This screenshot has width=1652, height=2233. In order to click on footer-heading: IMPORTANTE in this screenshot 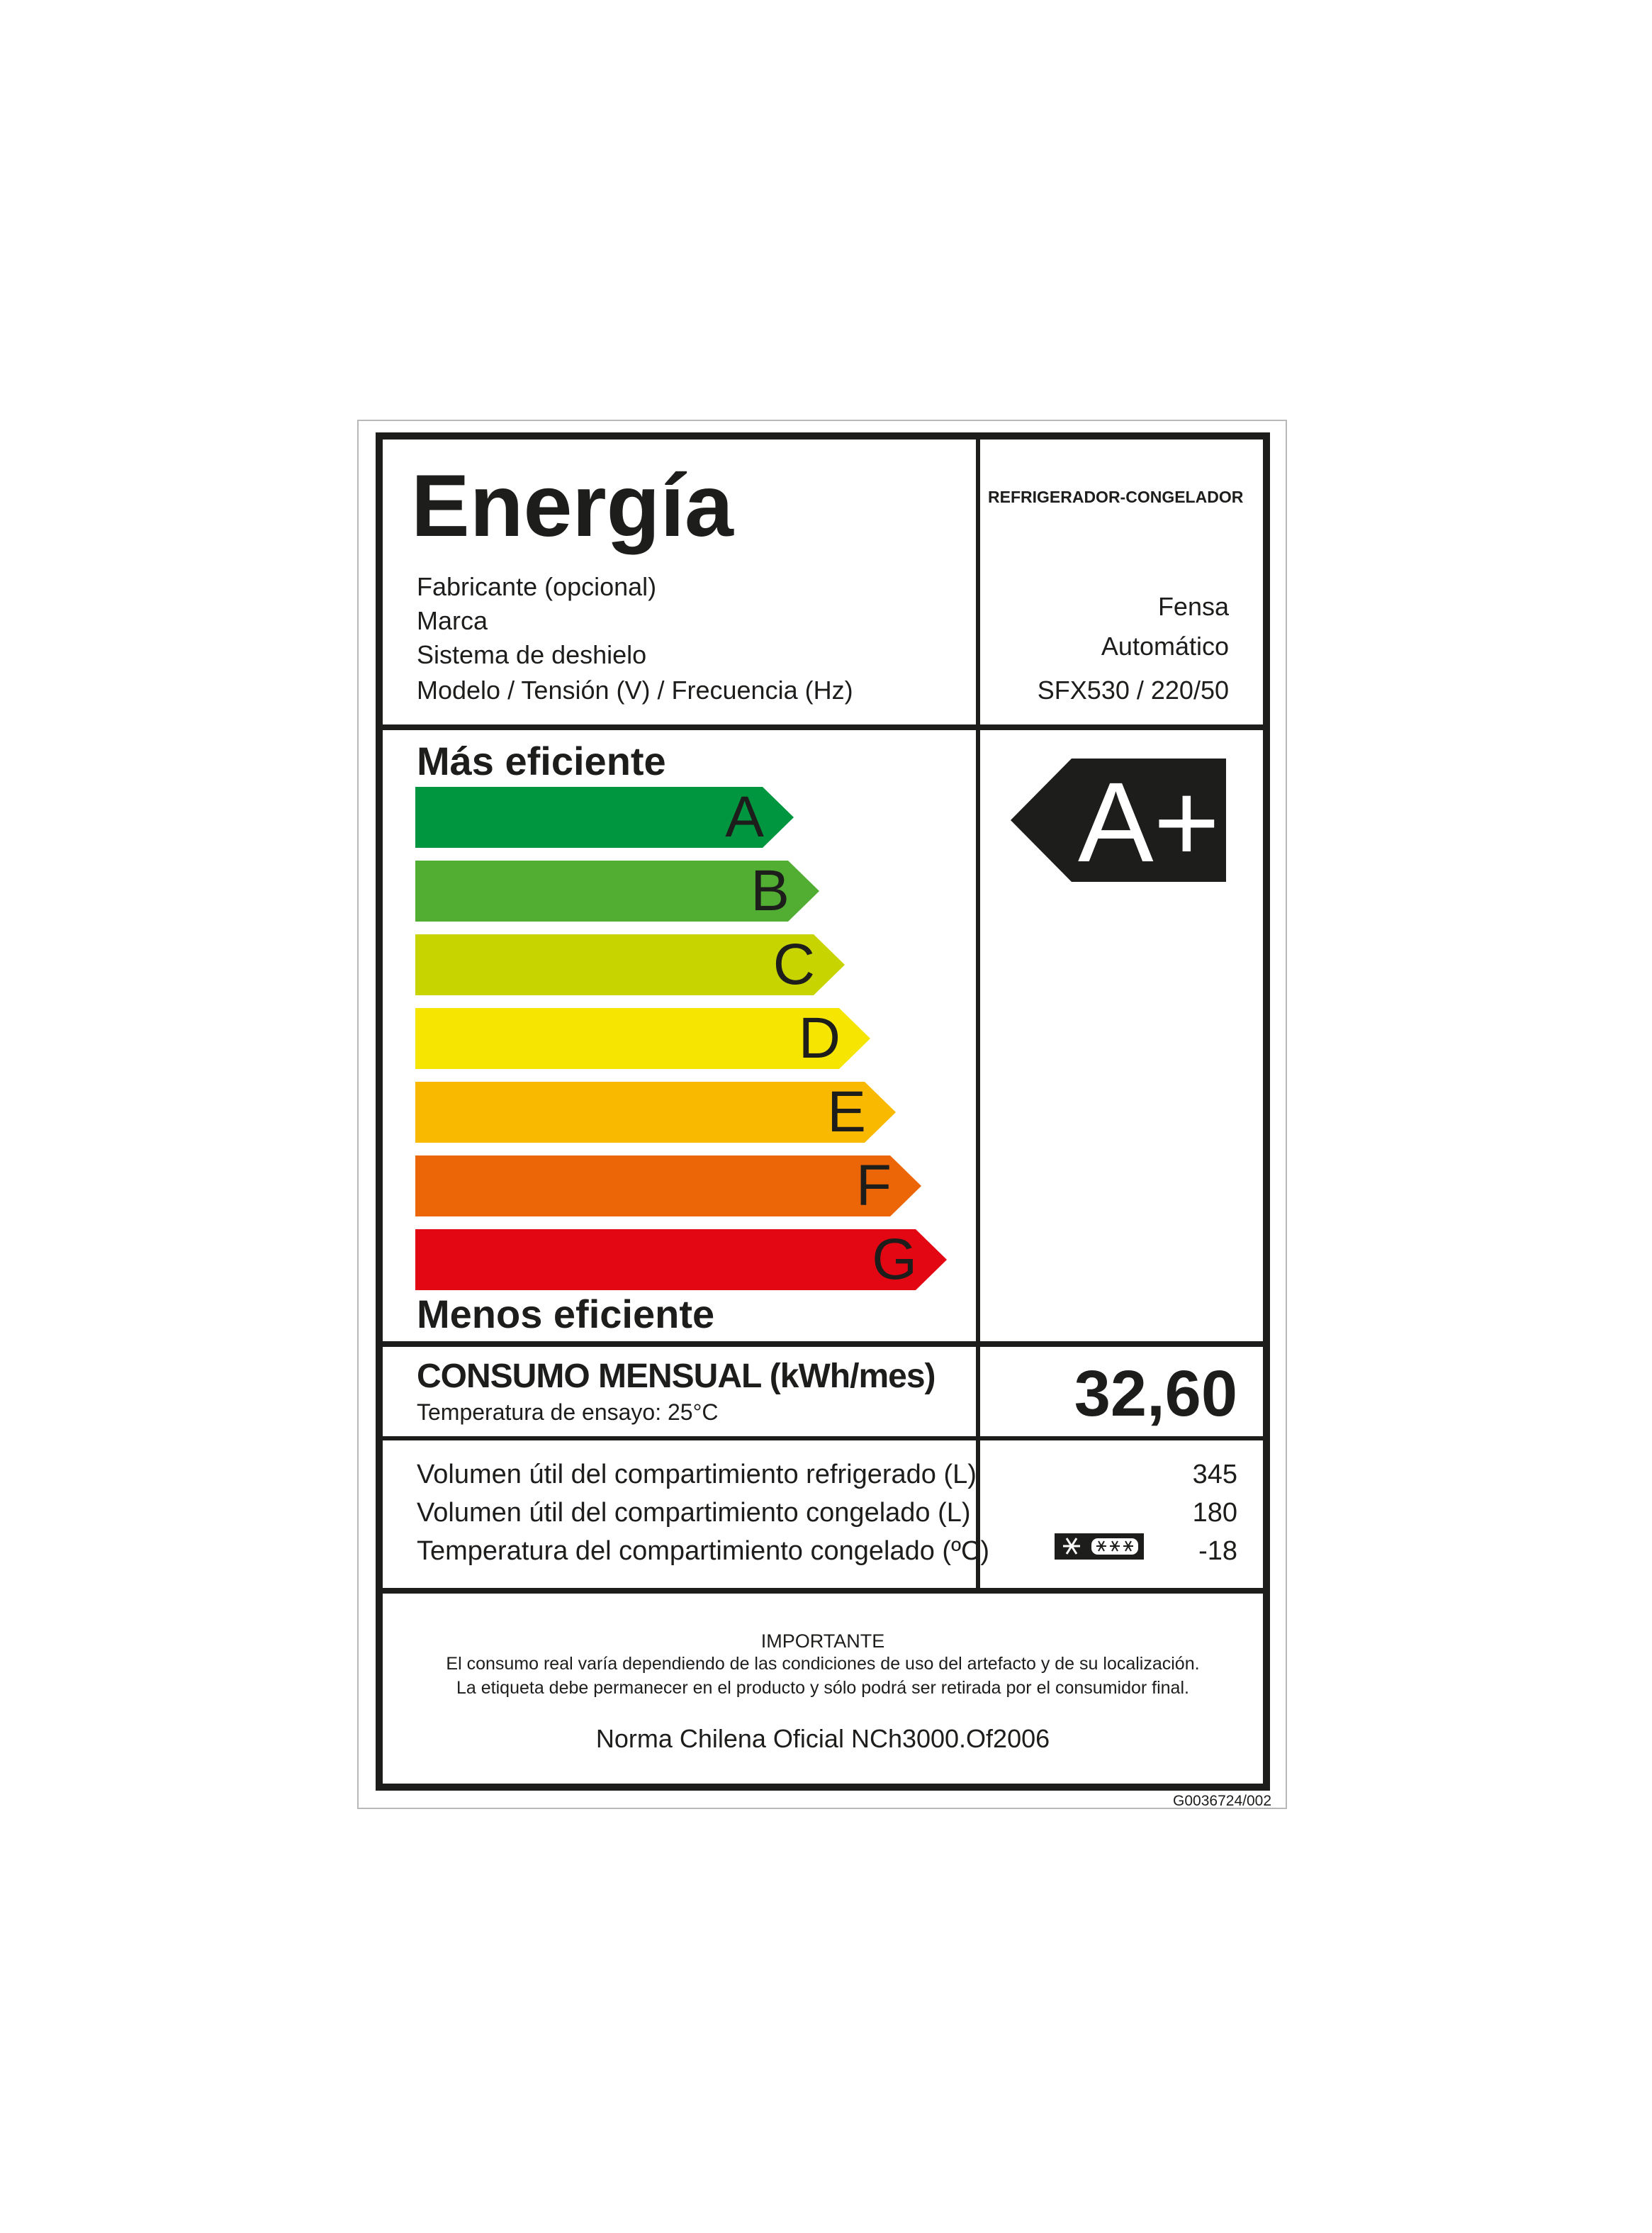, I will do `click(823, 1641)`.